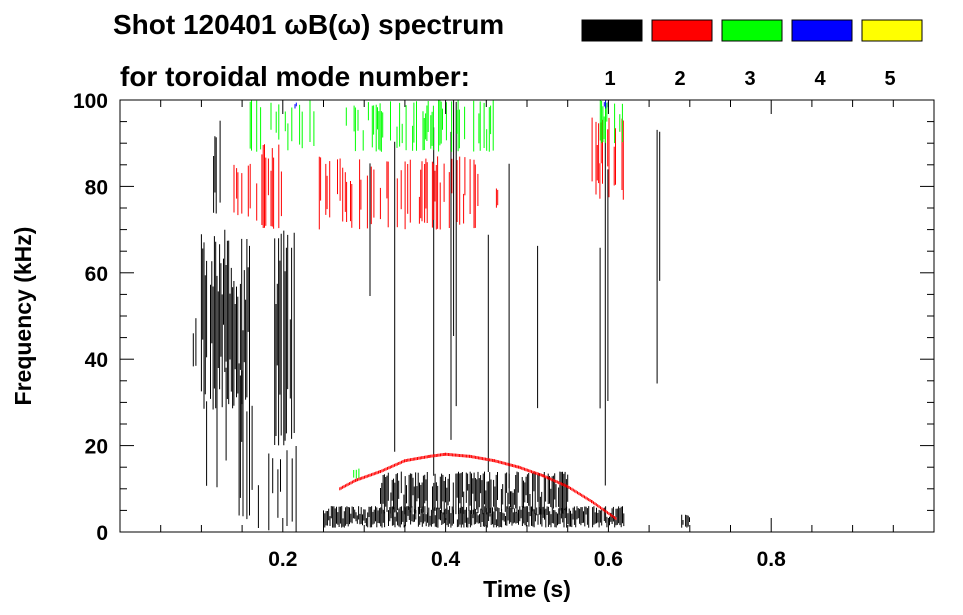  What do you see at coordinates (96, 187) in the screenshot?
I see `y-tick-label: 80` at bounding box center [96, 187].